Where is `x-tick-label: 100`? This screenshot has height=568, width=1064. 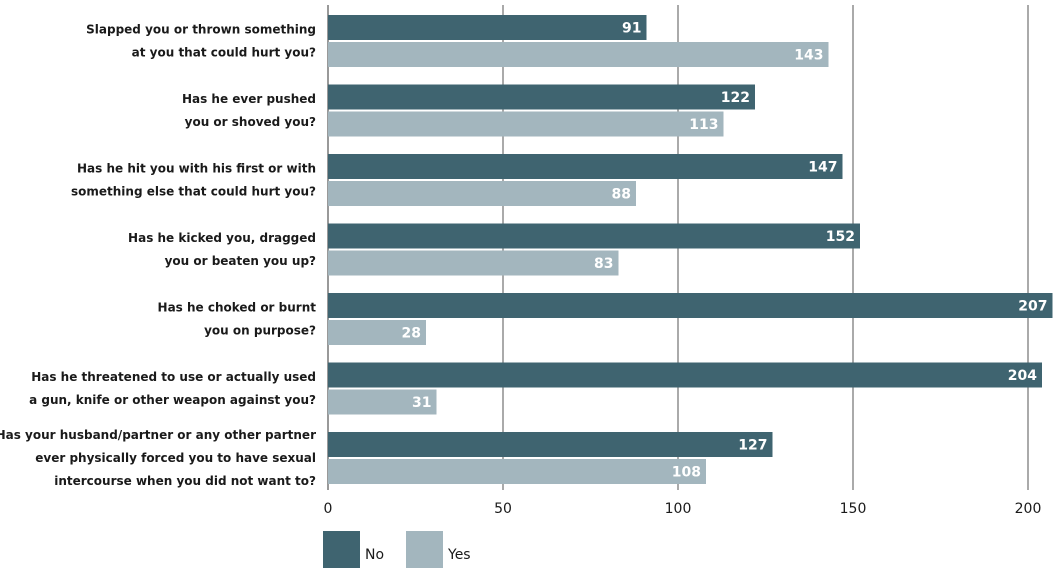 x-tick-label: 100 is located at coordinates (678, 509).